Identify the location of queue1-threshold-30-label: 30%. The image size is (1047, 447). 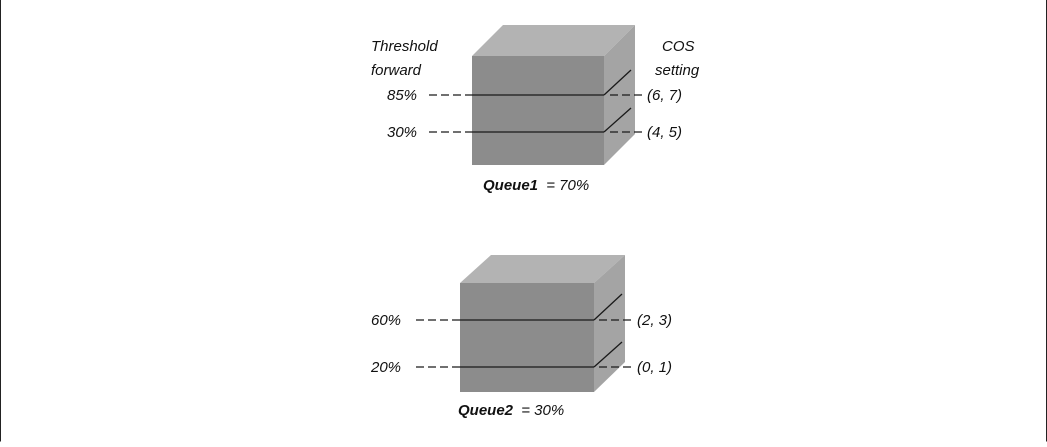
(402, 132).